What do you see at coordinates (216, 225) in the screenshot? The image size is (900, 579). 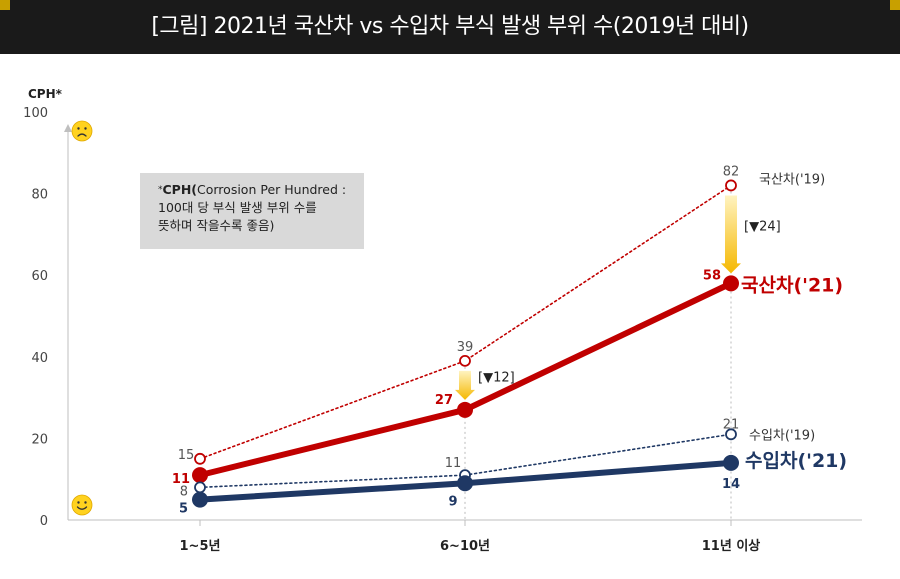 I see `note-line3: 뜻하며 작을수록 좋음)` at bounding box center [216, 225].